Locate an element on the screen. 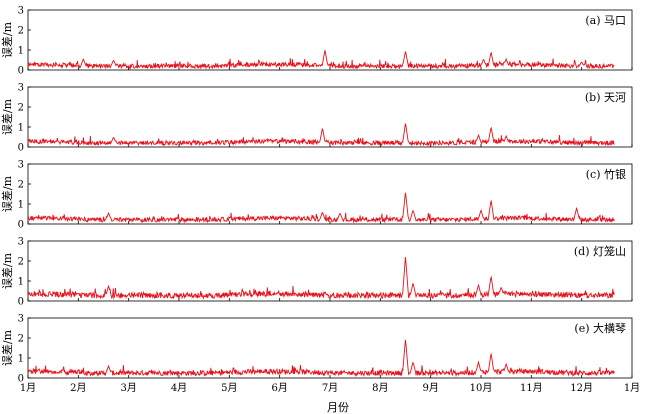  x-tick-label: 10月 is located at coordinates (481, 388).